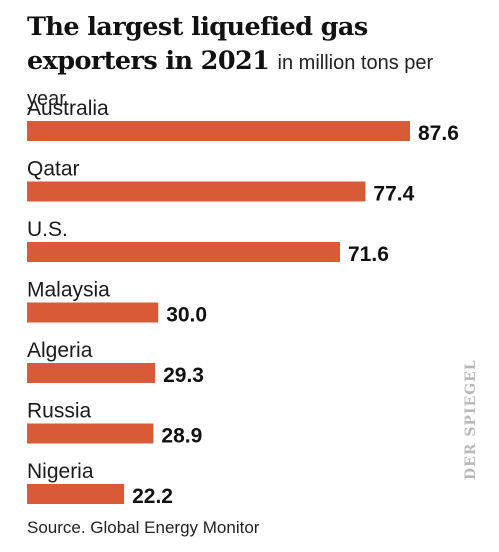 The width and height of the screenshot is (499, 552). Describe the element at coordinates (60, 350) in the screenshot. I see `category-label-algeria: Algeria` at that location.